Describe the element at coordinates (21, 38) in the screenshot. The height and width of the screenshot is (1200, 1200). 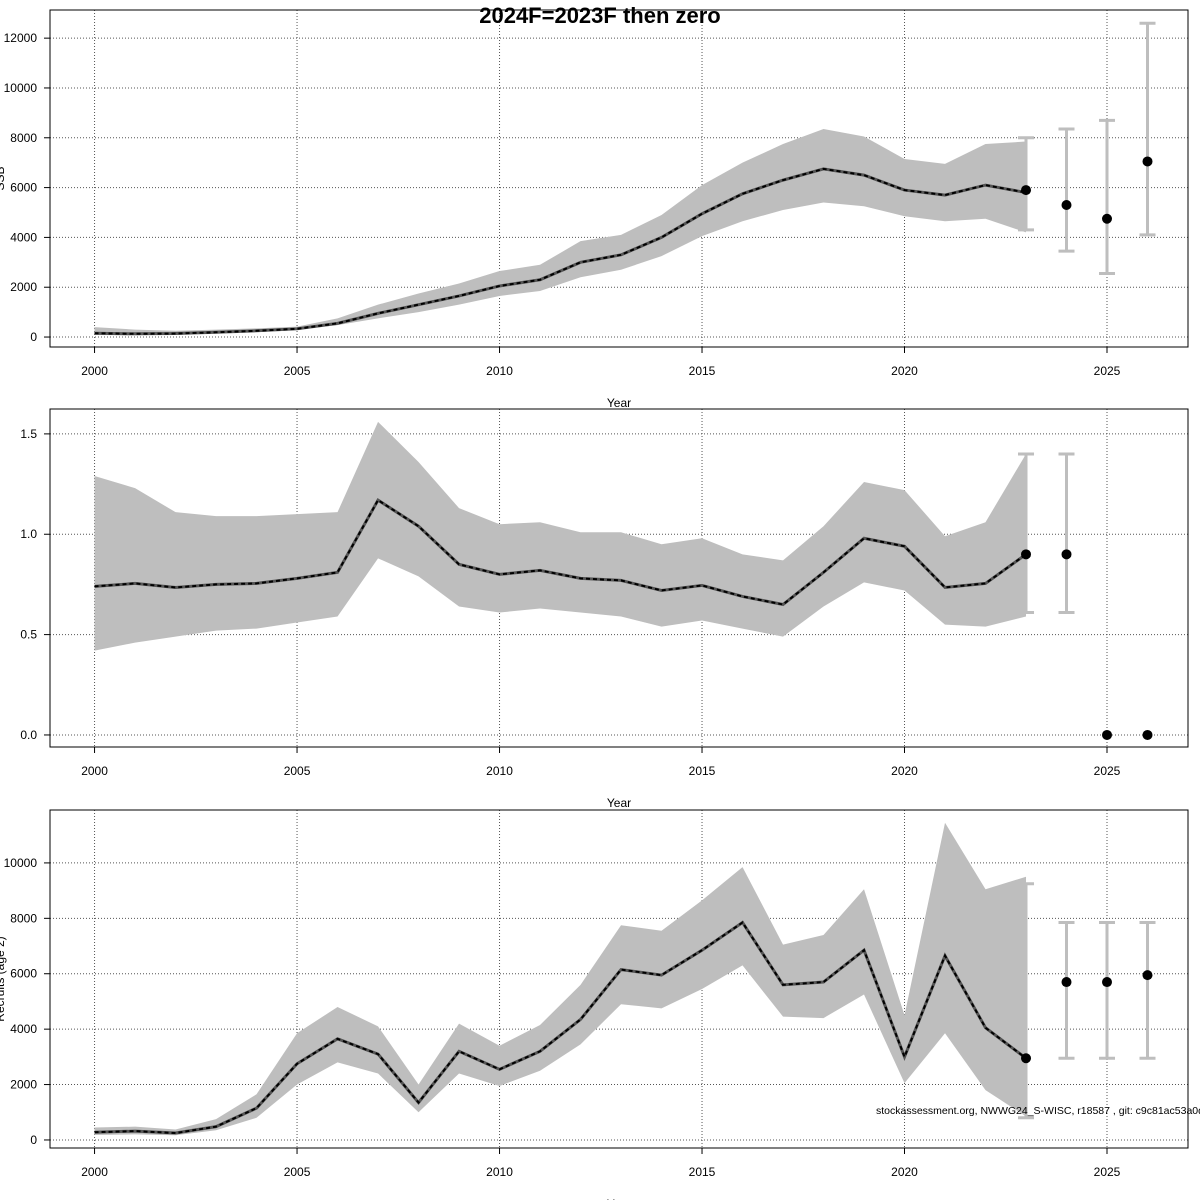
I see `y-tick-label: 12000` at that location.